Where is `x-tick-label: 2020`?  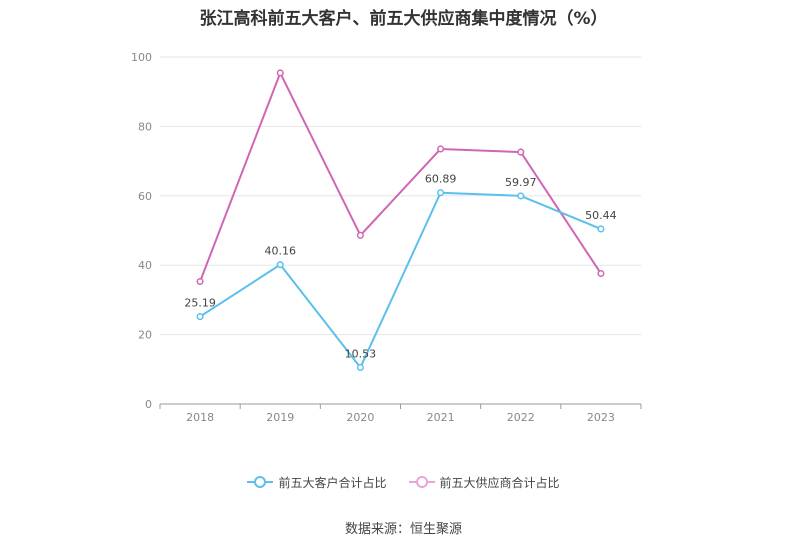
x-tick-label: 2020 is located at coordinates (360, 417).